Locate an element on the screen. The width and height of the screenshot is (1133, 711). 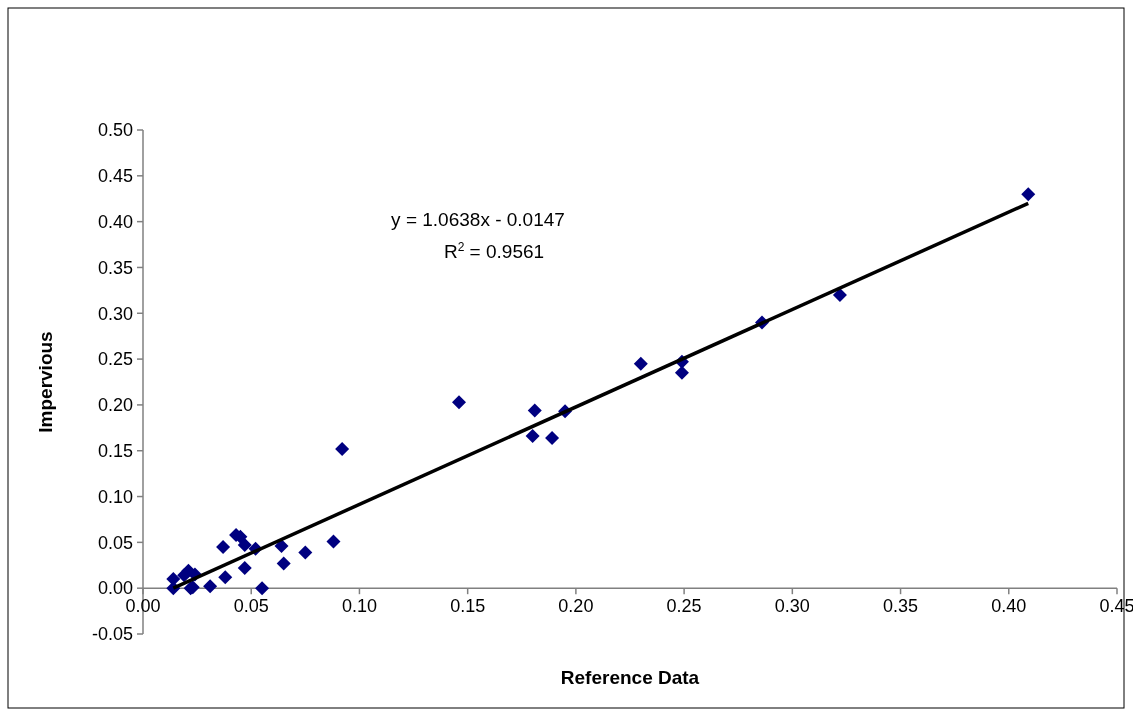
y-tick-label: 0.05 is located at coordinates (115, 542).